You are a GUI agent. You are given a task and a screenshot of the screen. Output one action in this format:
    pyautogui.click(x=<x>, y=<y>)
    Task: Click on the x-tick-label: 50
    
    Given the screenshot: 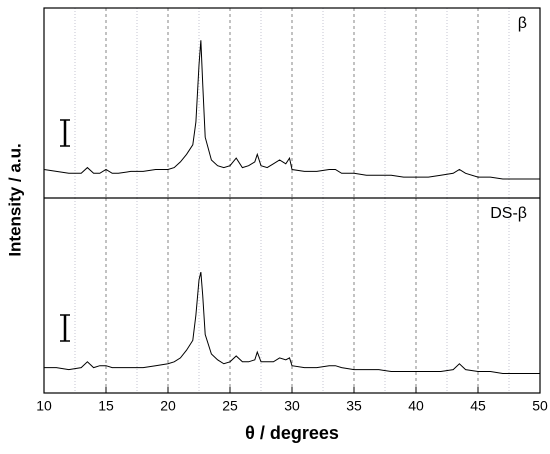 What is the action you would take?
    pyautogui.click(x=540, y=406)
    